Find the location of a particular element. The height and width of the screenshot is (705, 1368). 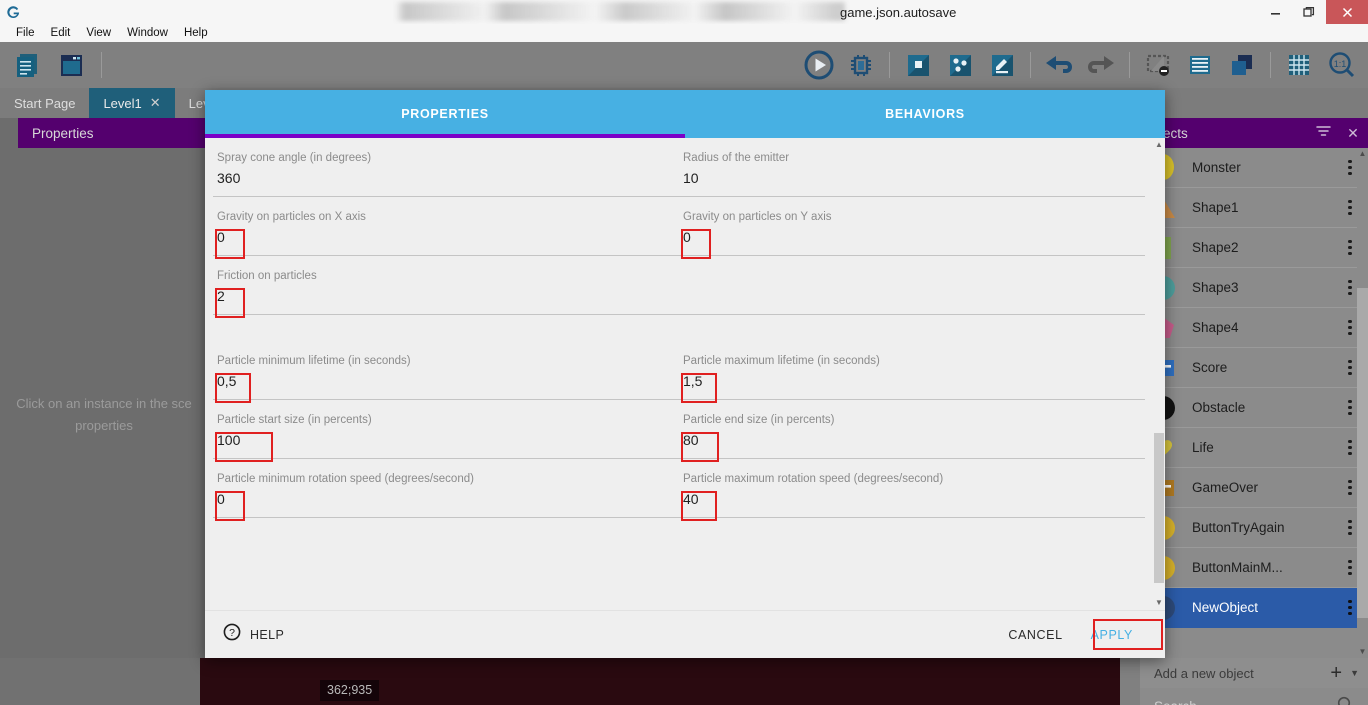

edit-icon is located at coordinates (1002, 65).